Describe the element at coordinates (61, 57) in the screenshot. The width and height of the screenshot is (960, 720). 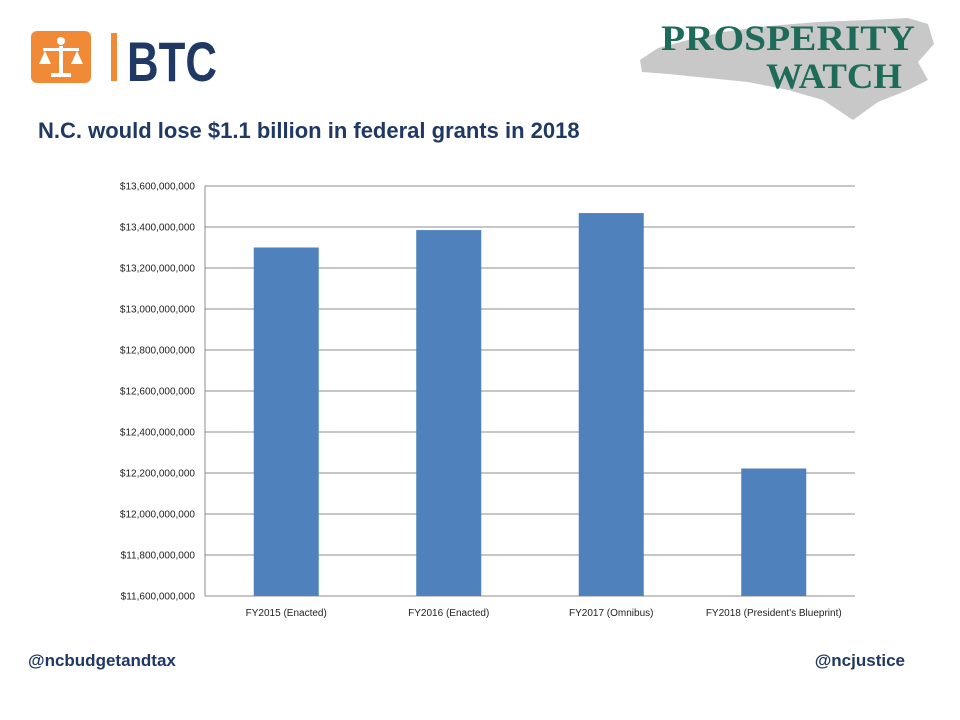
I see `scales-of-justice-icon` at that location.